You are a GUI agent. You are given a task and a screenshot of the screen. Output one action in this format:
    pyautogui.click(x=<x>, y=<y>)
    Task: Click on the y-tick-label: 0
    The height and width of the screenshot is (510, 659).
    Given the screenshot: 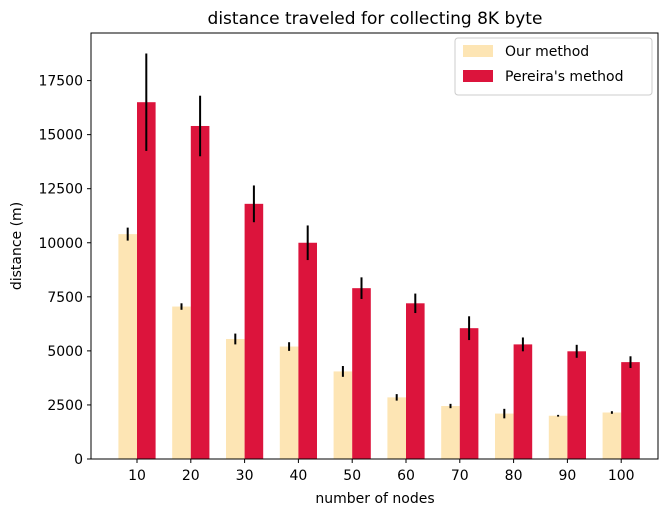 What is the action you would take?
    pyautogui.click(x=78, y=460)
    